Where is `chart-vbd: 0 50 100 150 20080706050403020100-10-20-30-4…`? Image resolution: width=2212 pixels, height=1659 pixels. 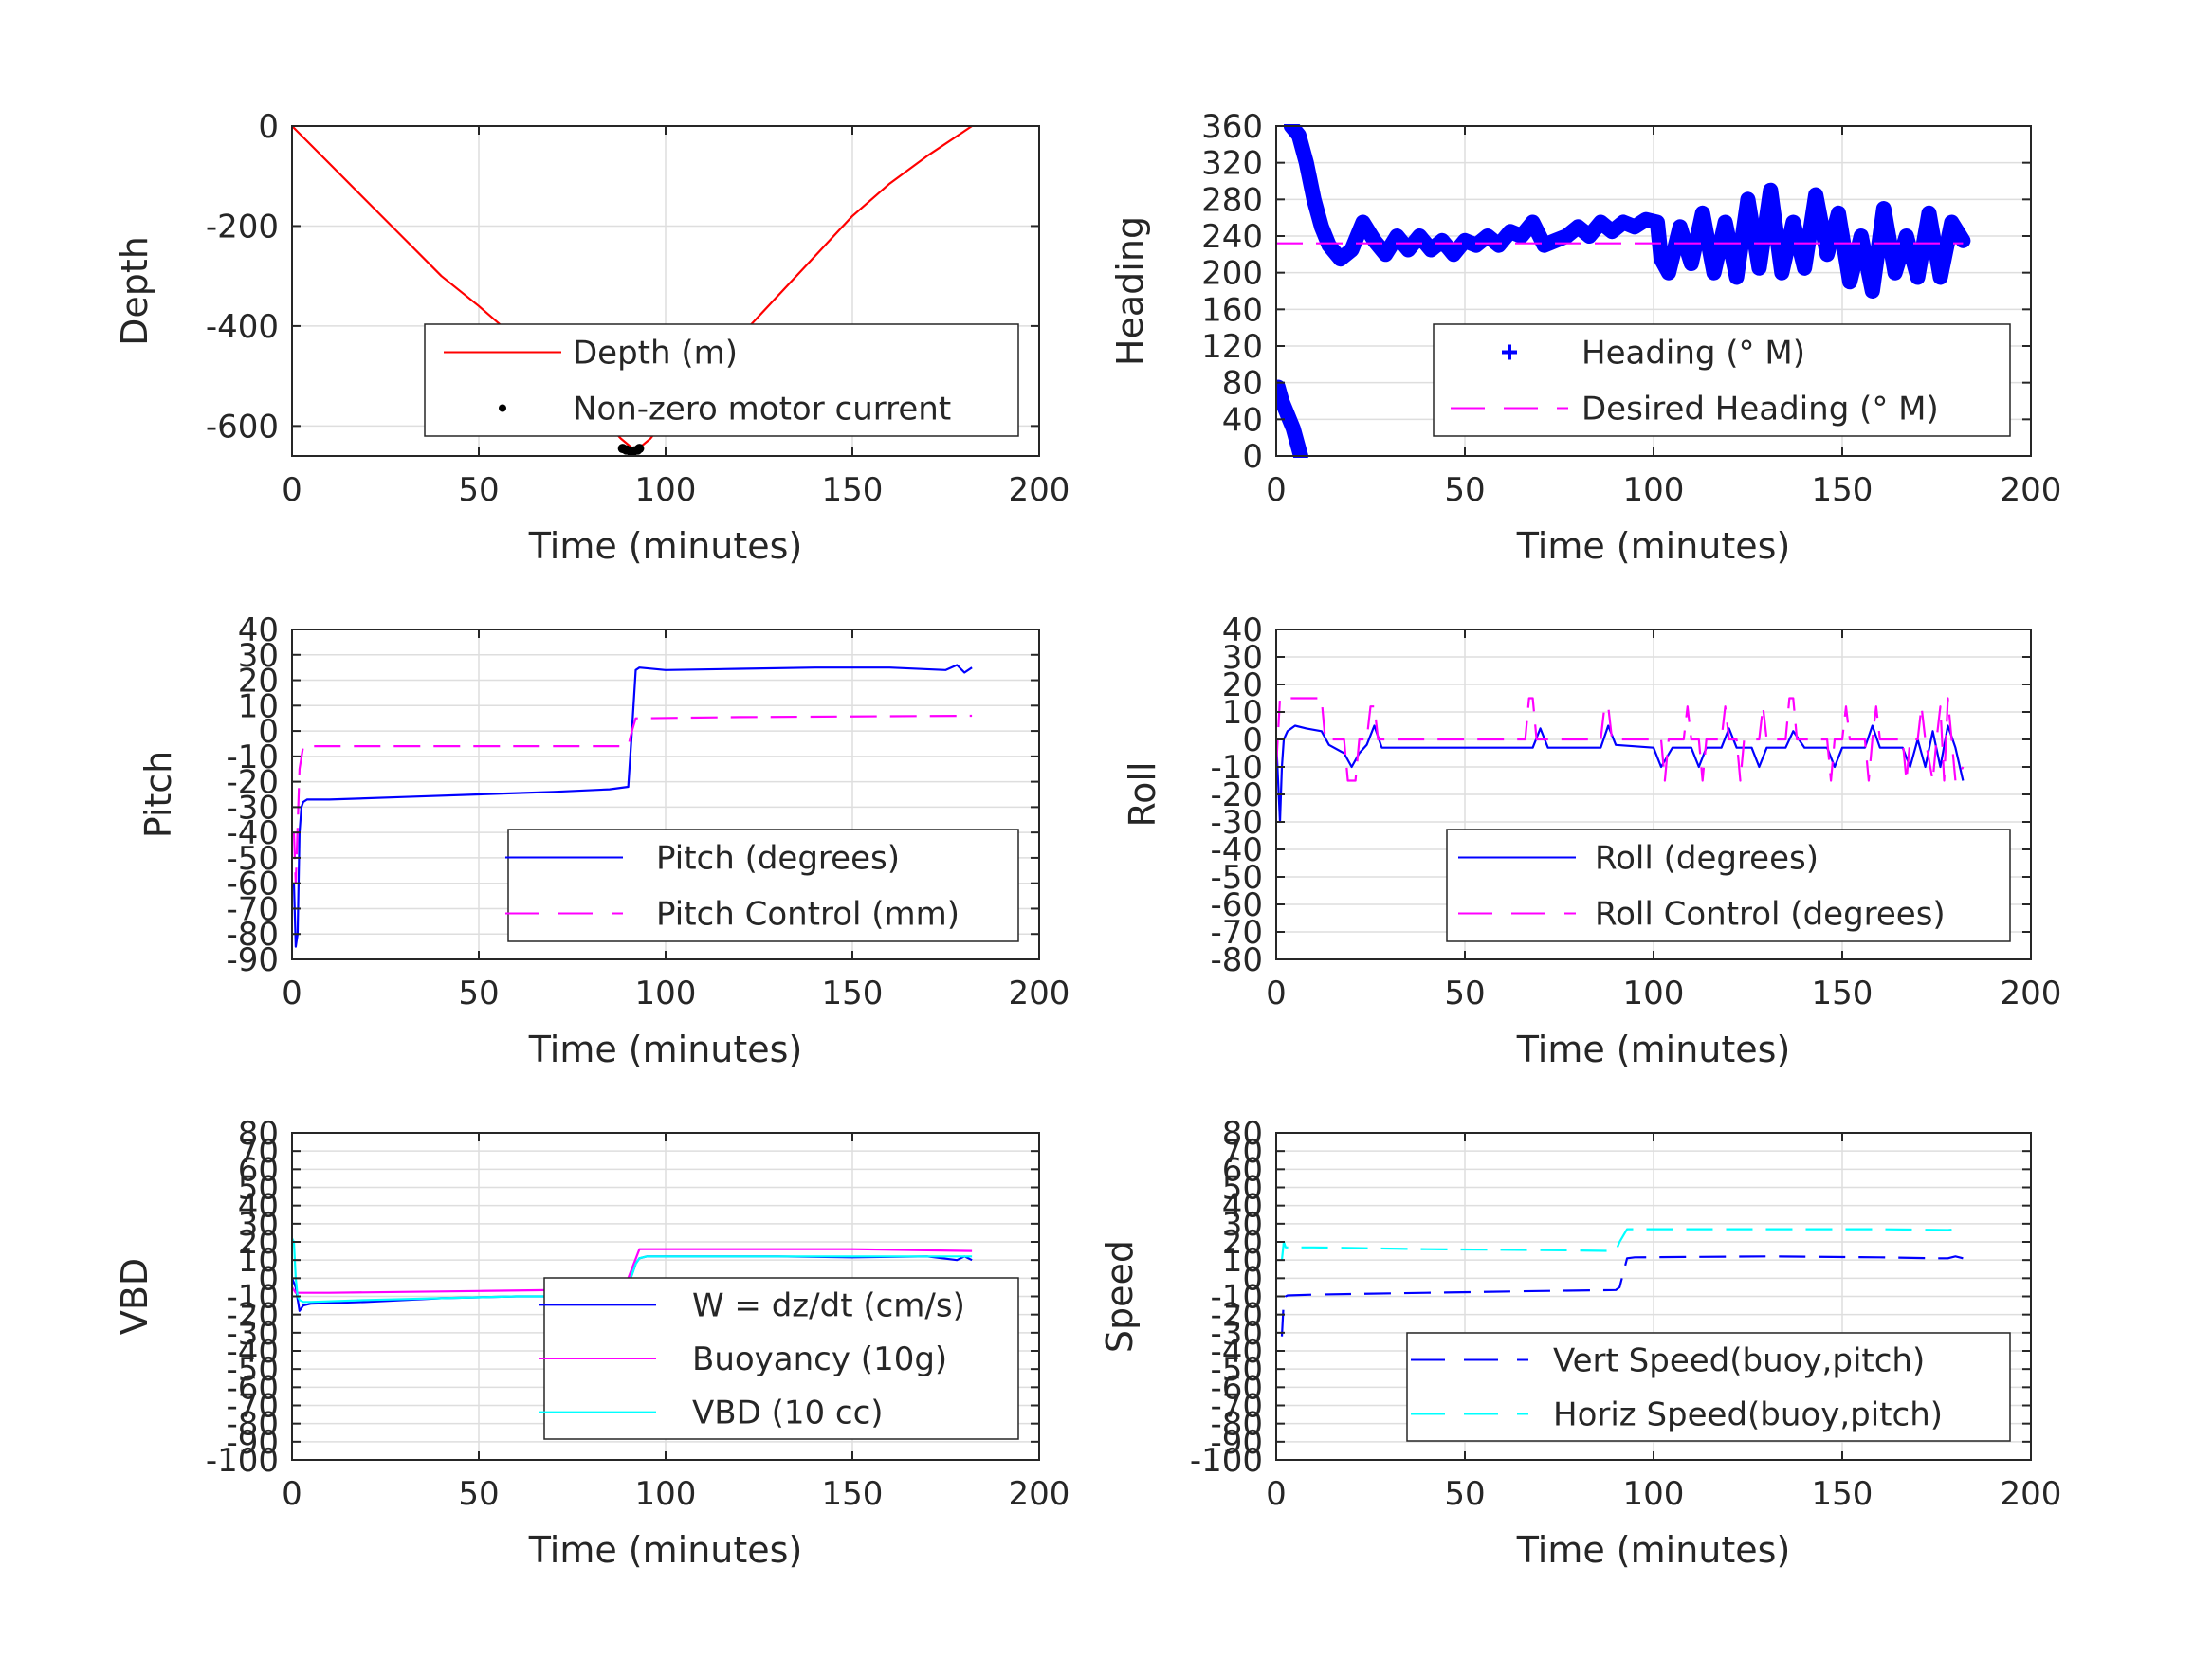
chart-vbd: 0 50 100 150 20080706050403020100-10-20-30-4… is located at coordinates (591, 1343).